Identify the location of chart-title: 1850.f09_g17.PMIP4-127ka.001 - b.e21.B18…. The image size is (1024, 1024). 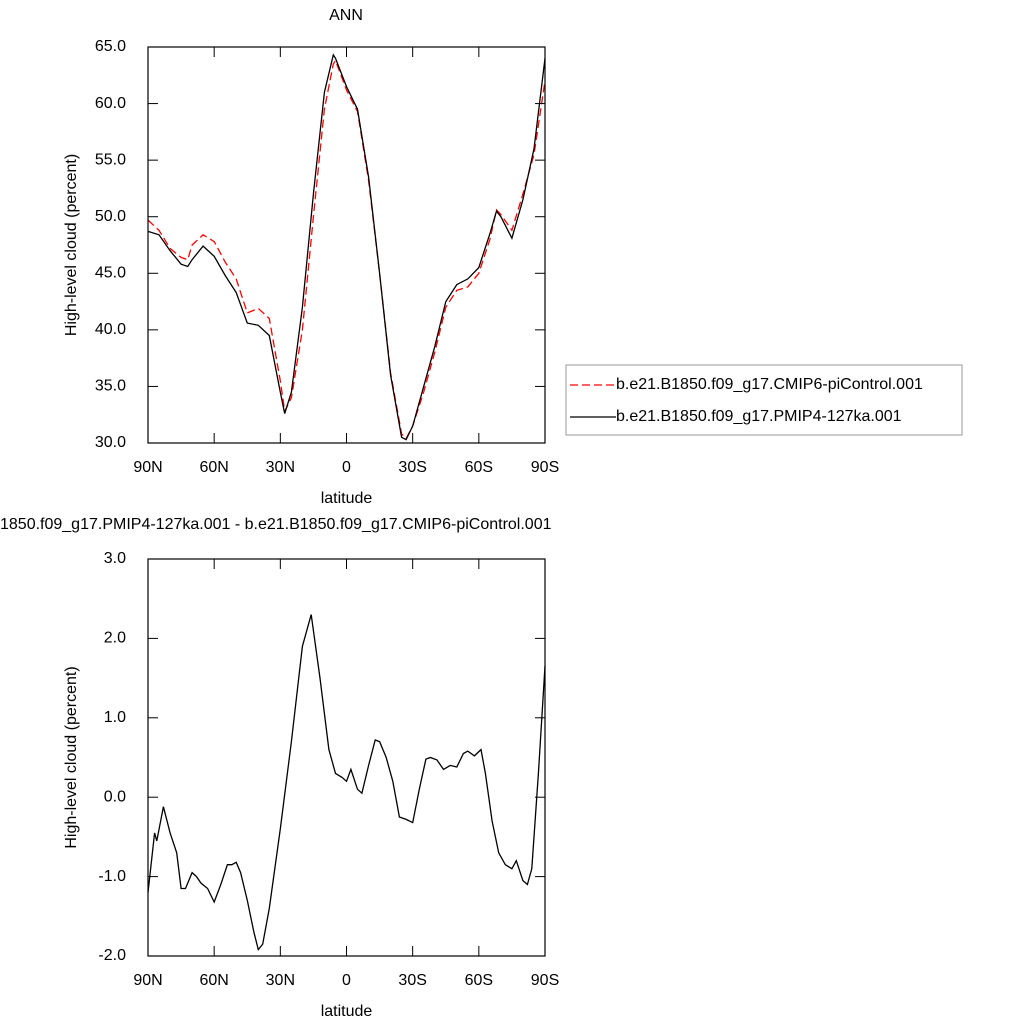
(276, 524).